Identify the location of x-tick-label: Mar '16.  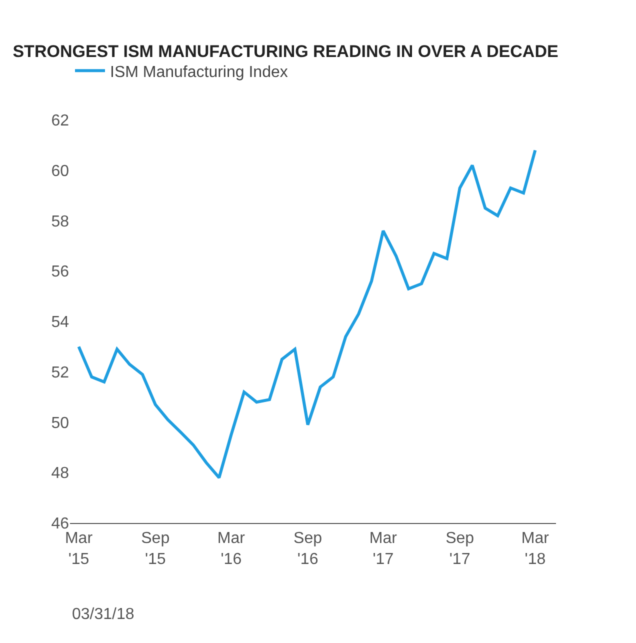
(231, 549).